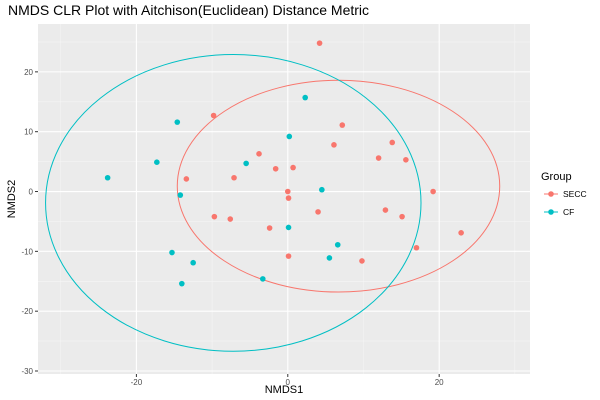  What do you see at coordinates (568, 212) in the screenshot?
I see `legend-label-cf: CF` at bounding box center [568, 212].